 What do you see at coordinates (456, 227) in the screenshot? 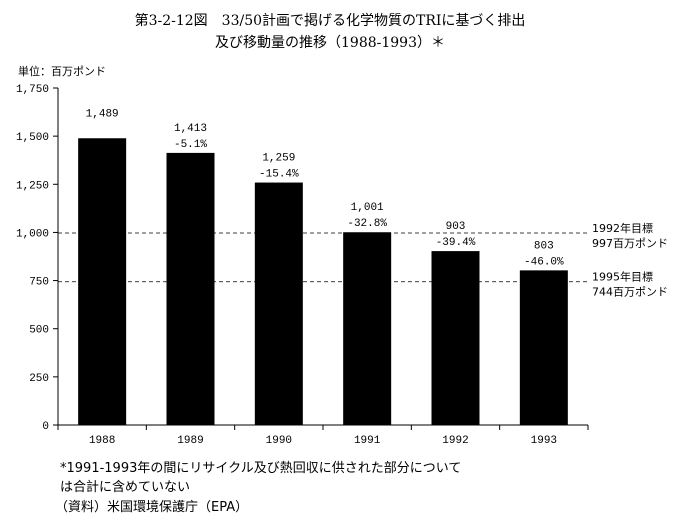
I see `bar-value-label: 903` at bounding box center [456, 227].